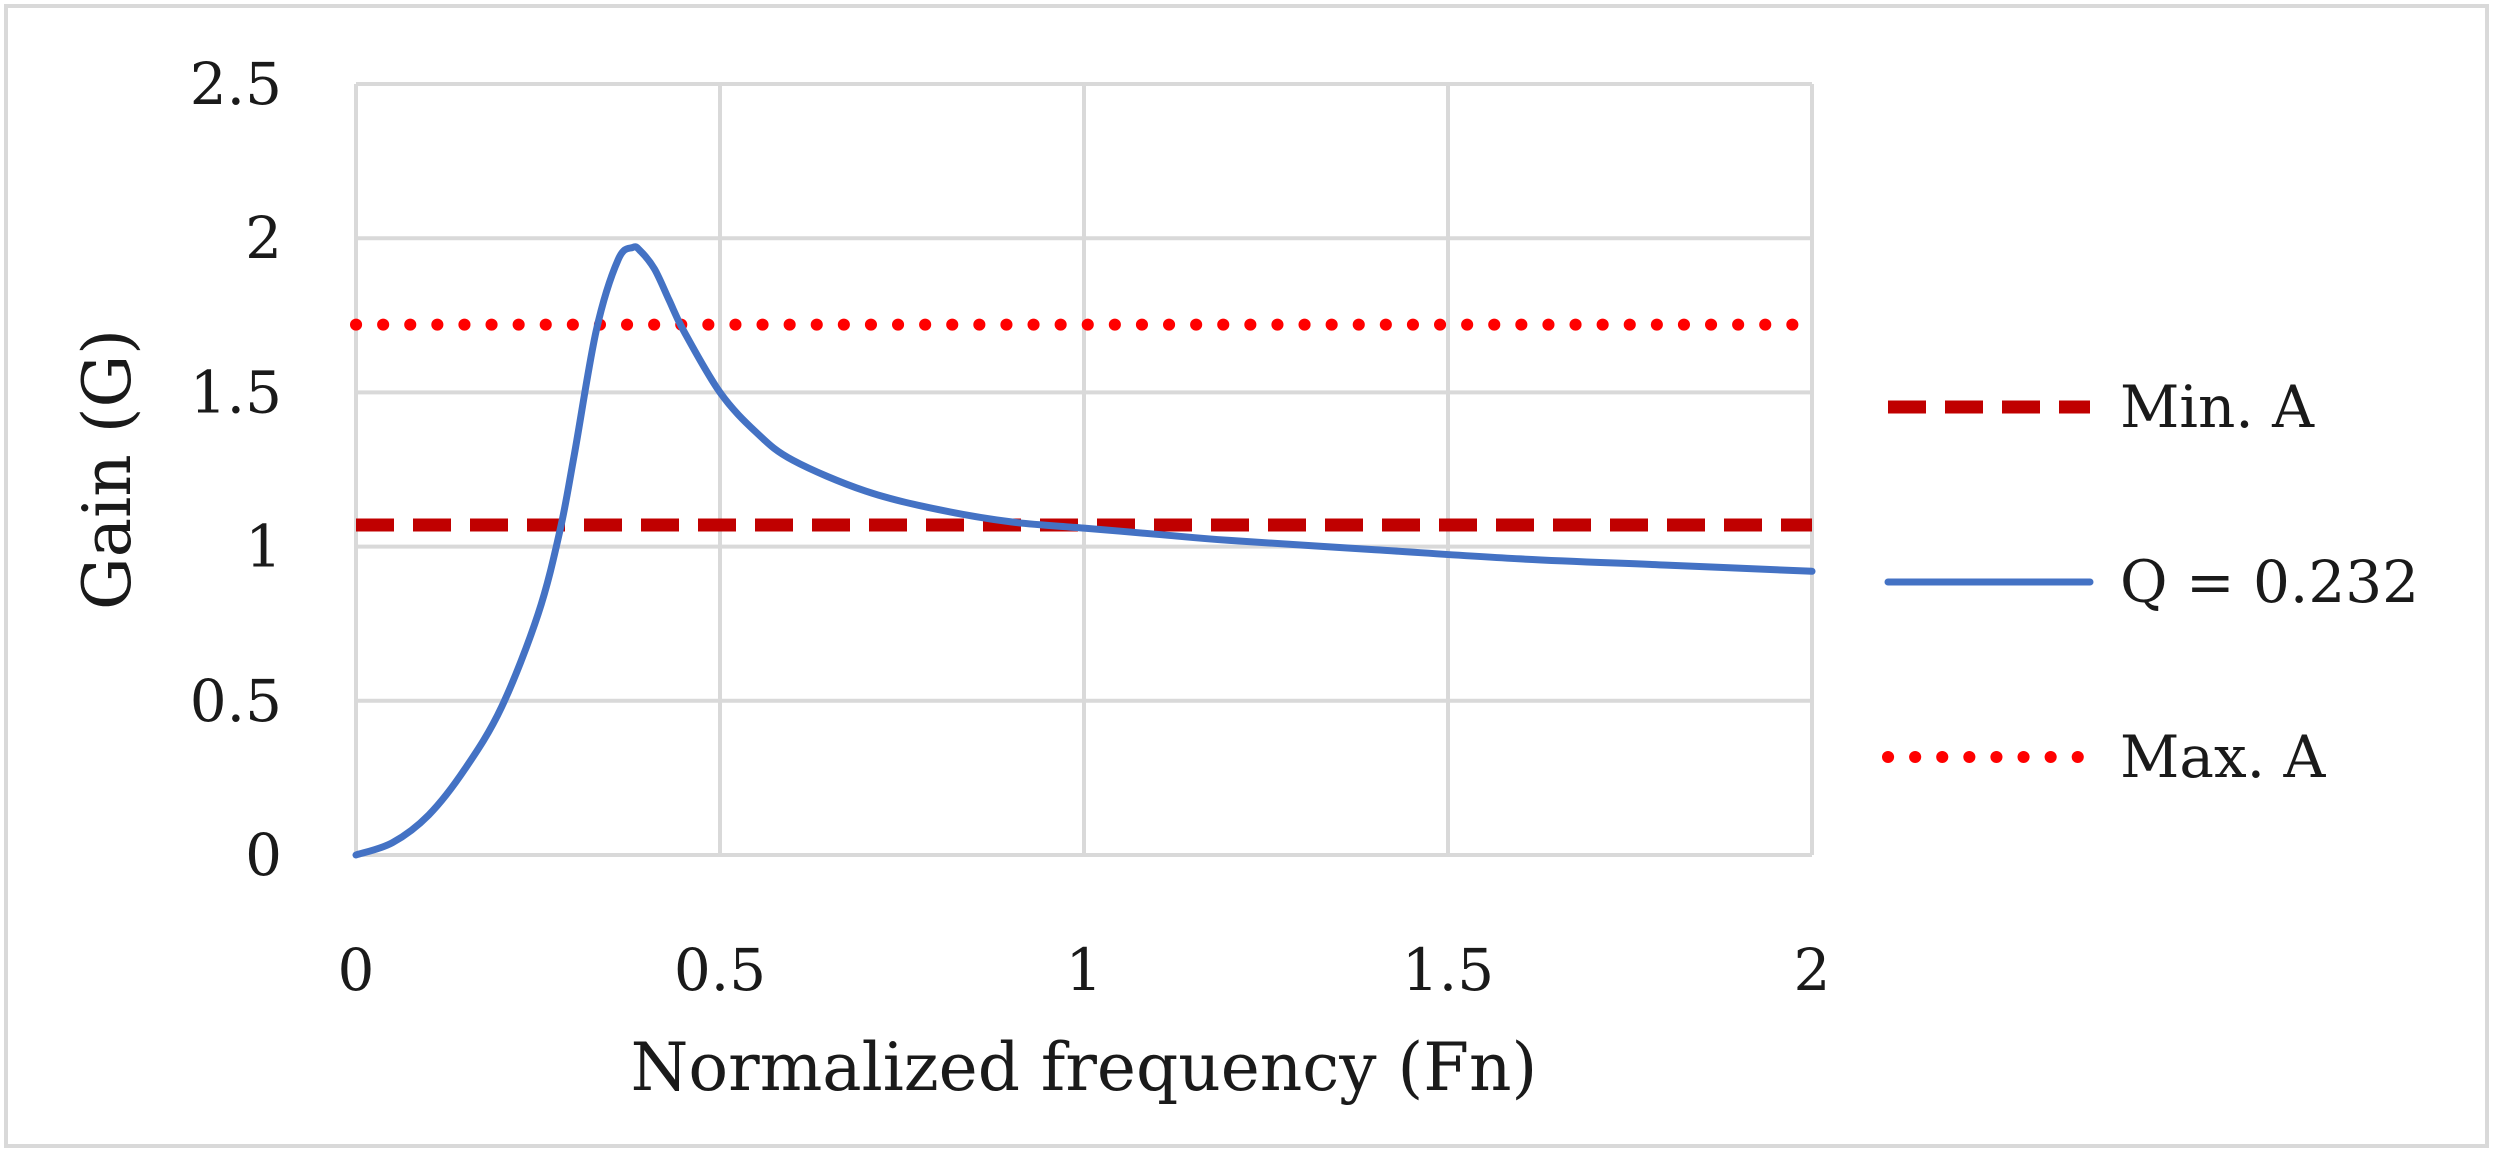 The width and height of the screenshot is (2493, 1152). What do you see at coordinates (2217, 407) in the screenshot?
I see `legend-label-0: Min. A` at bounding box center [2217, 407].